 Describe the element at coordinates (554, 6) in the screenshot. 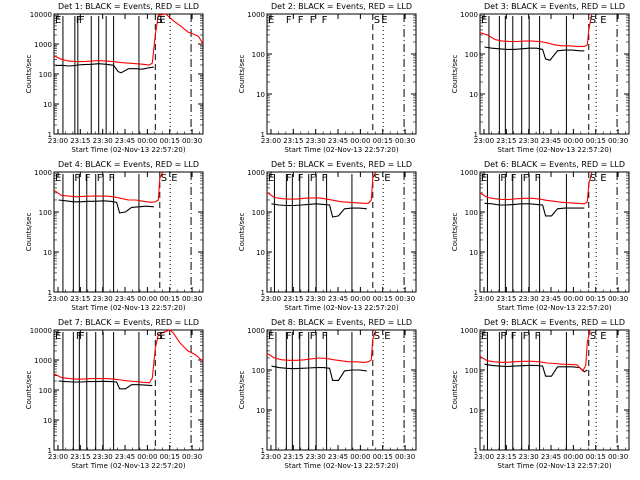

I see `chart-title: Det 3: BLACK = Events, RED = LLD` at that location.